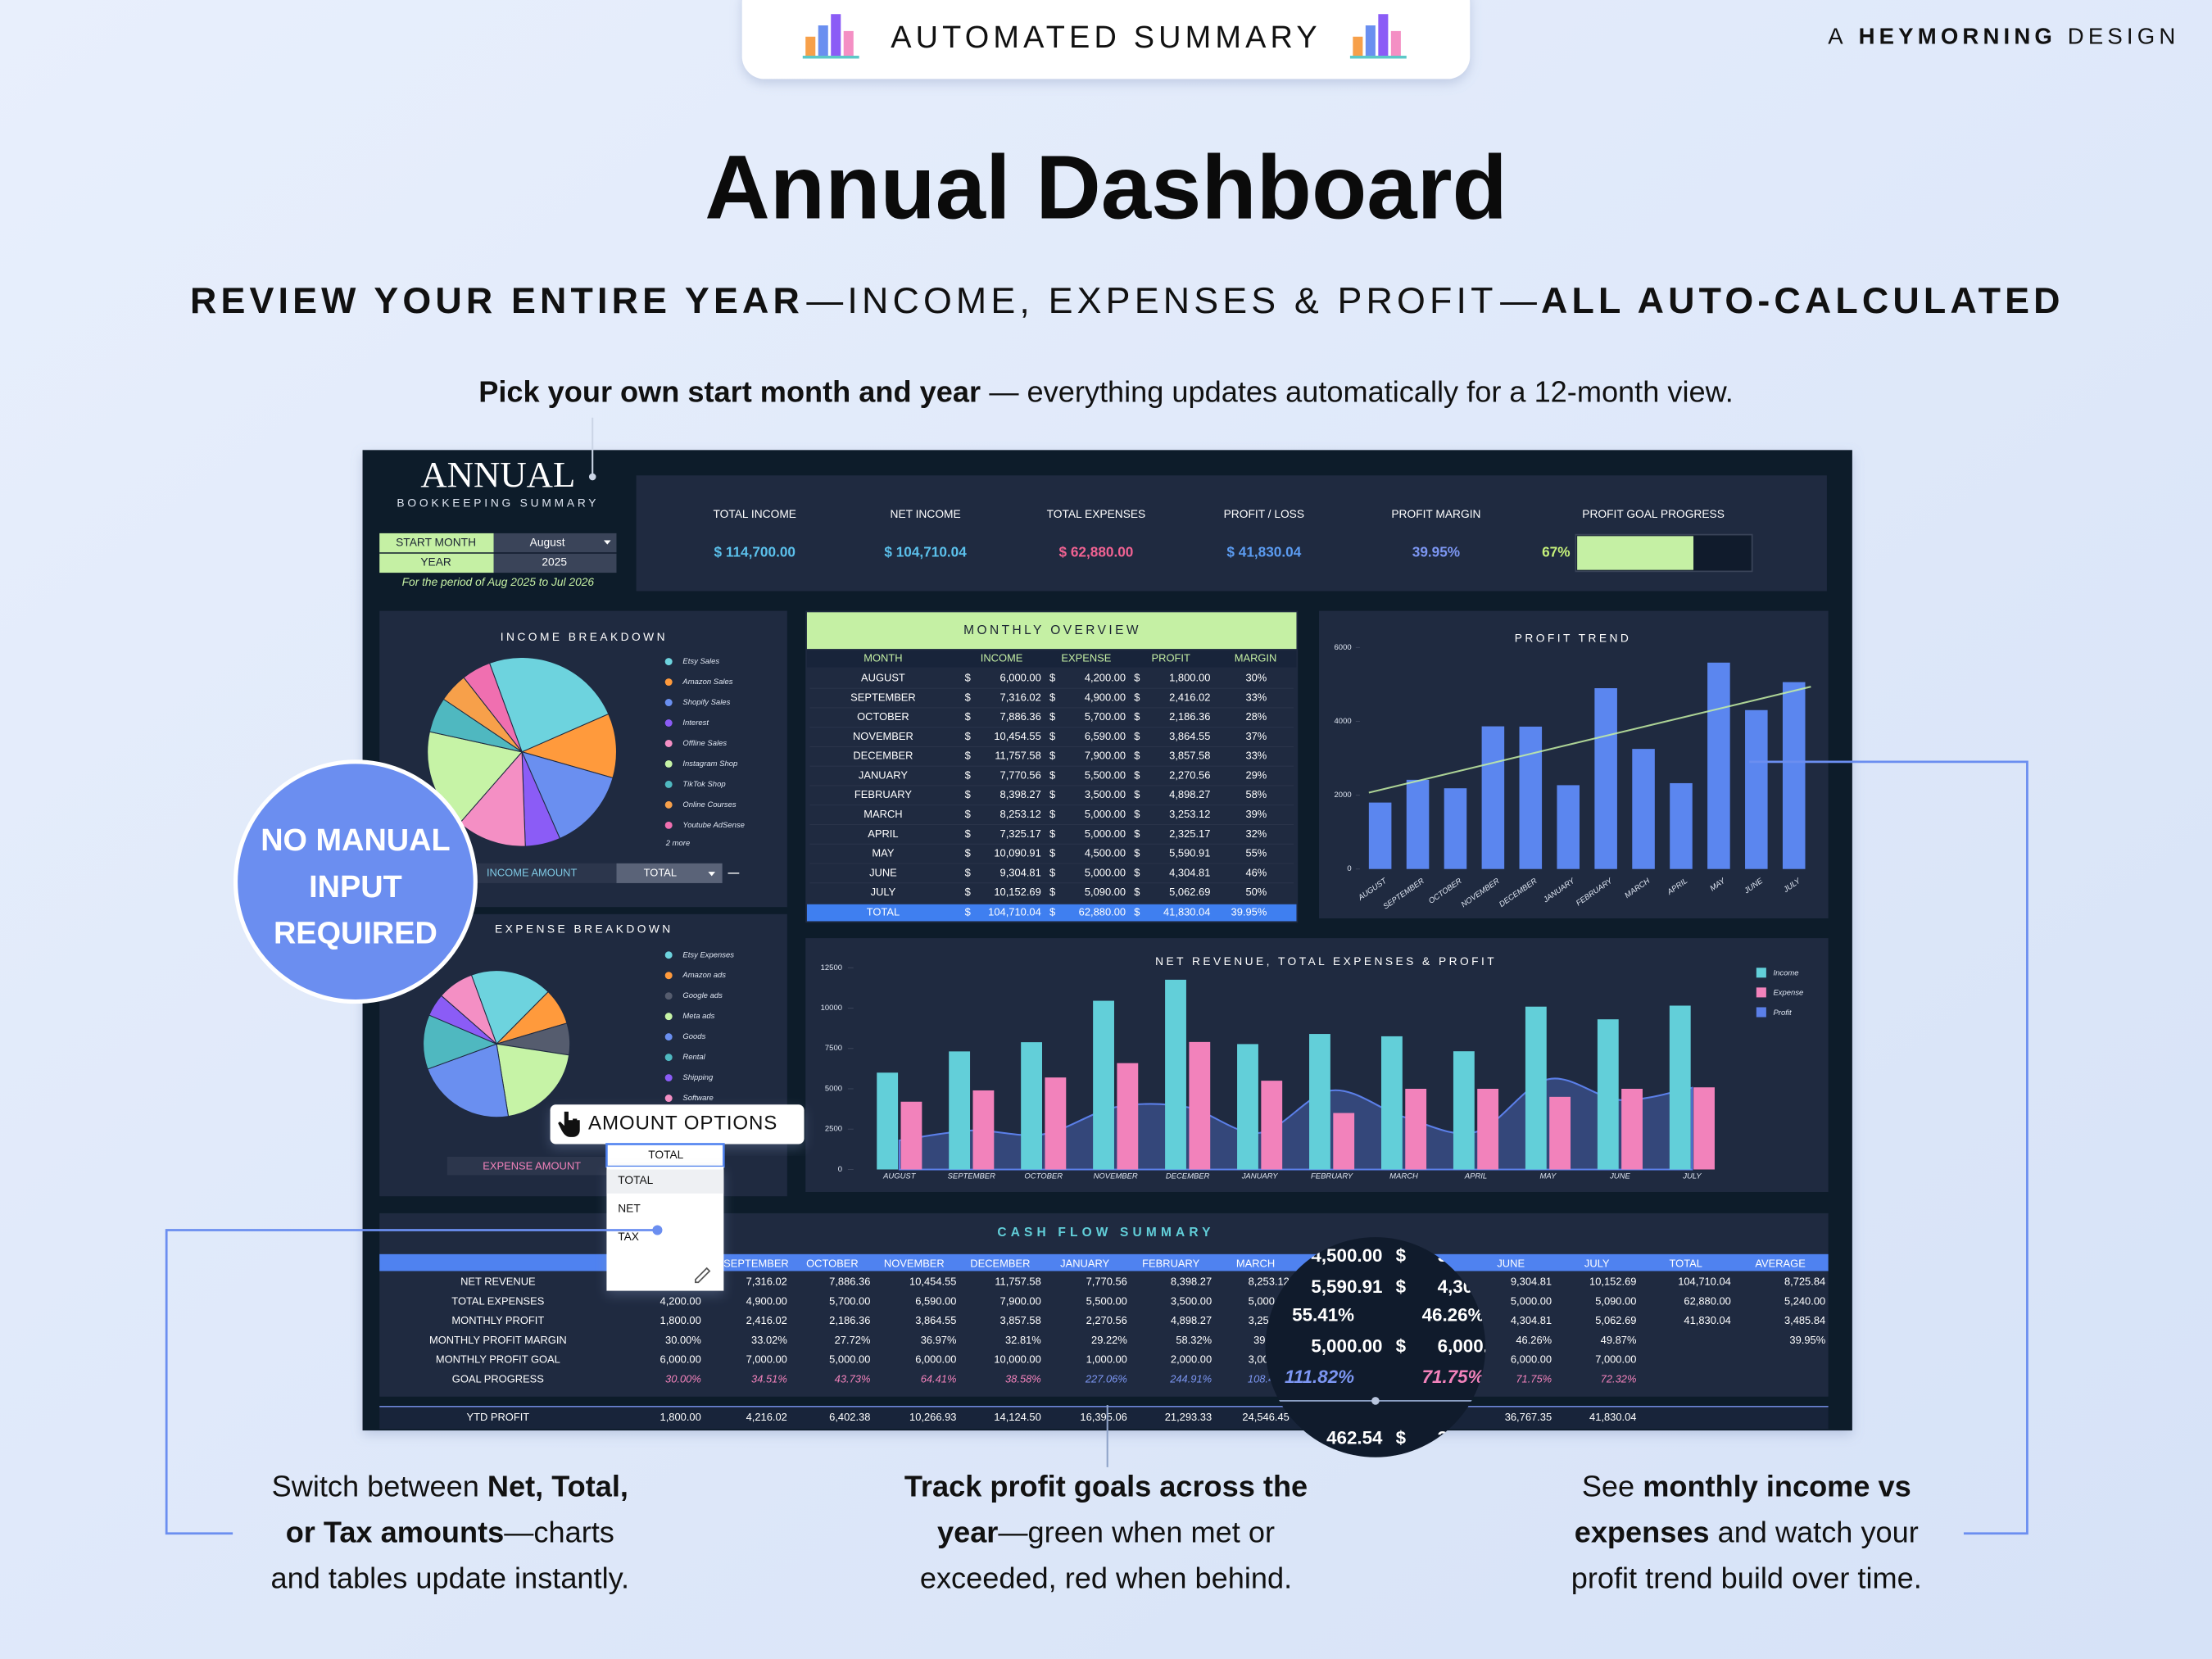  I want to click on trend-line, so click(1589, 740).